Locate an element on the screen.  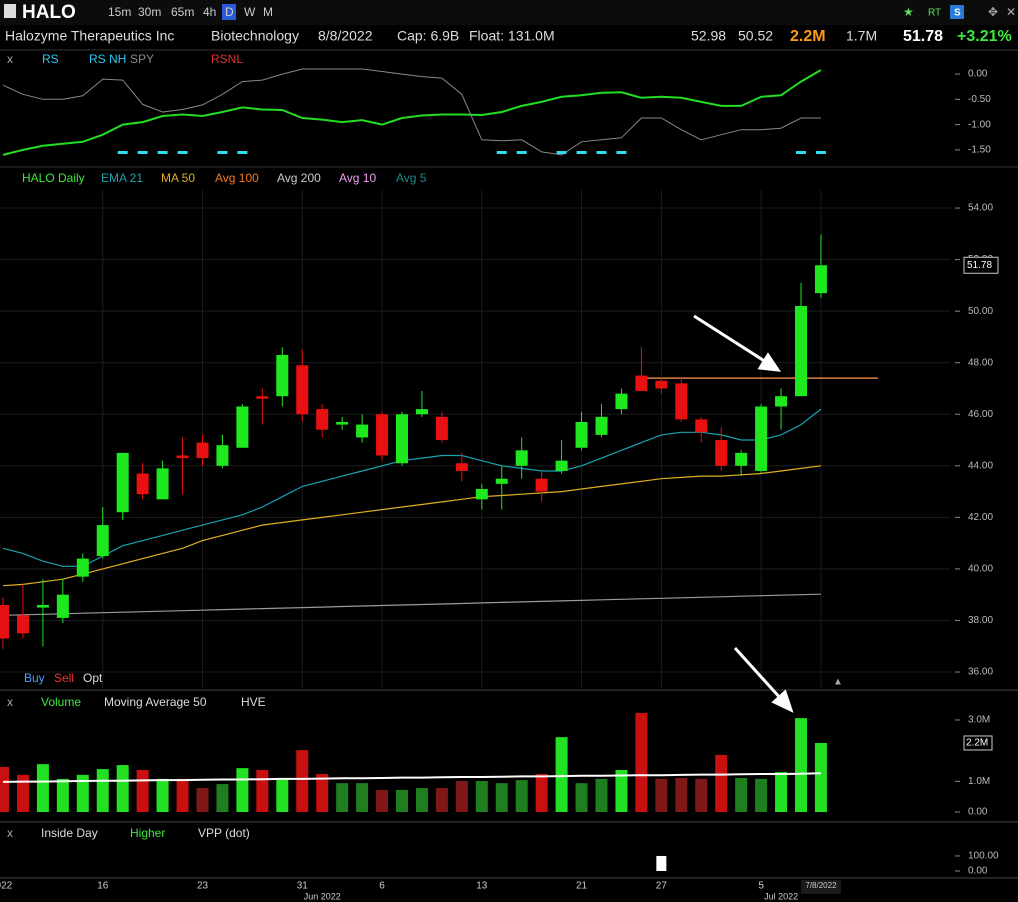
legend-item: Volume is located at coordinates (61, 702).